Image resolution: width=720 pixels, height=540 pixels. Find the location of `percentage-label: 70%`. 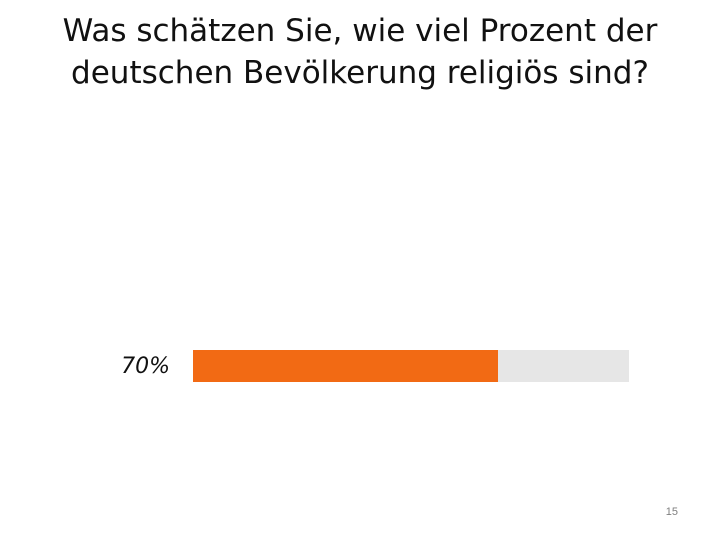

percentage-label: 70% is located at coordinates (145, 366).